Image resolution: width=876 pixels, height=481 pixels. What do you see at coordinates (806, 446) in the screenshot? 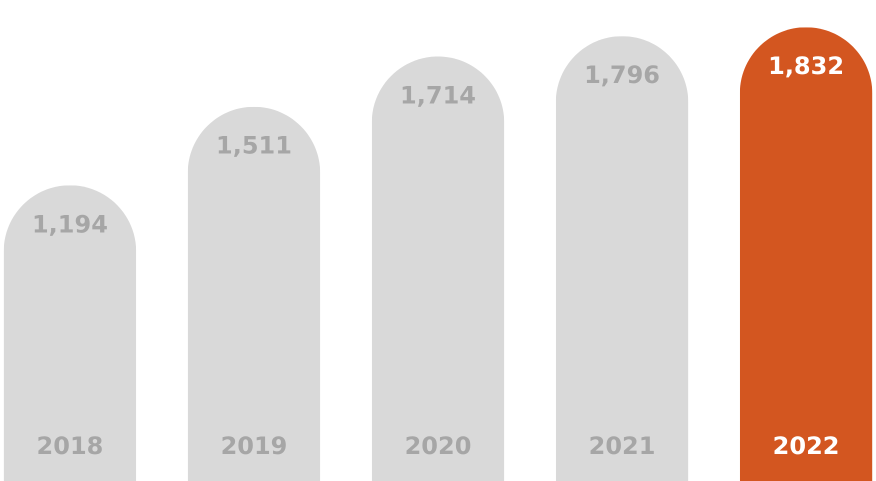
I see `x-tick-label: 2022` at bounding box center [806, 446].